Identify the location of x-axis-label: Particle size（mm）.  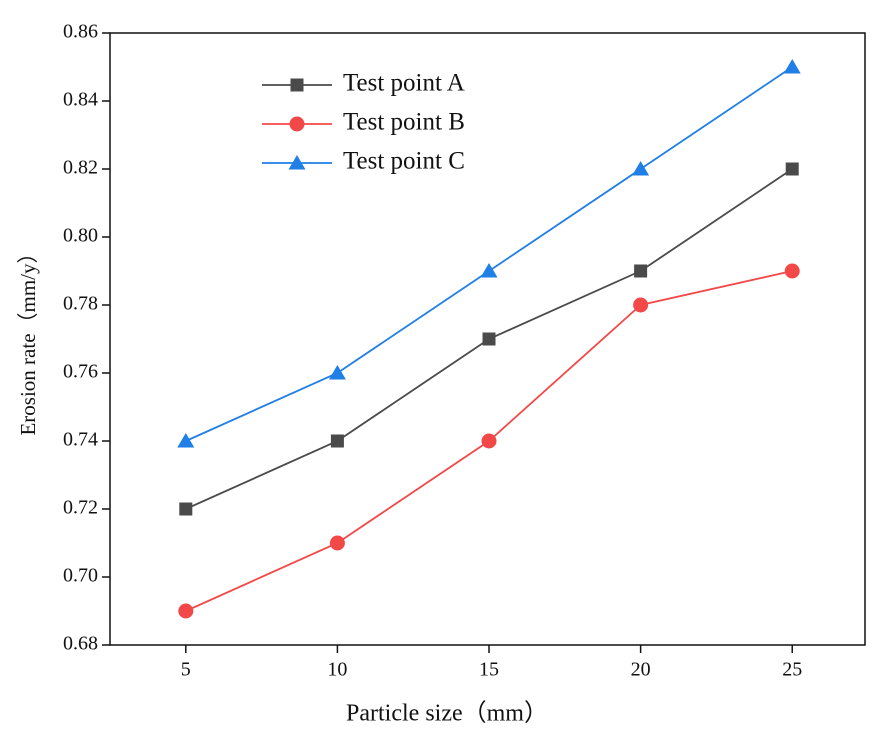
(447, 714).